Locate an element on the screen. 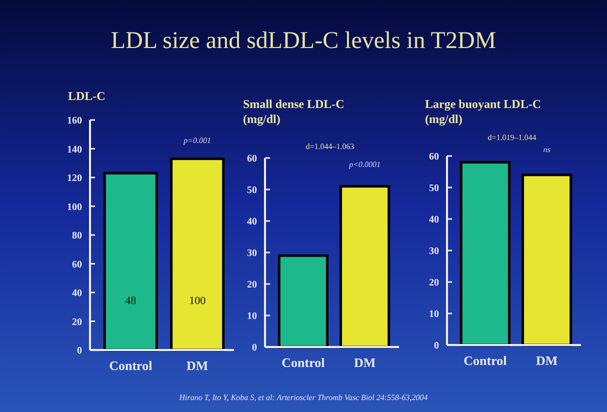 The image size is (607, 412). chart-title: Large buoyant LDL-C (mg/dl) is located at coordinates (483, 111).